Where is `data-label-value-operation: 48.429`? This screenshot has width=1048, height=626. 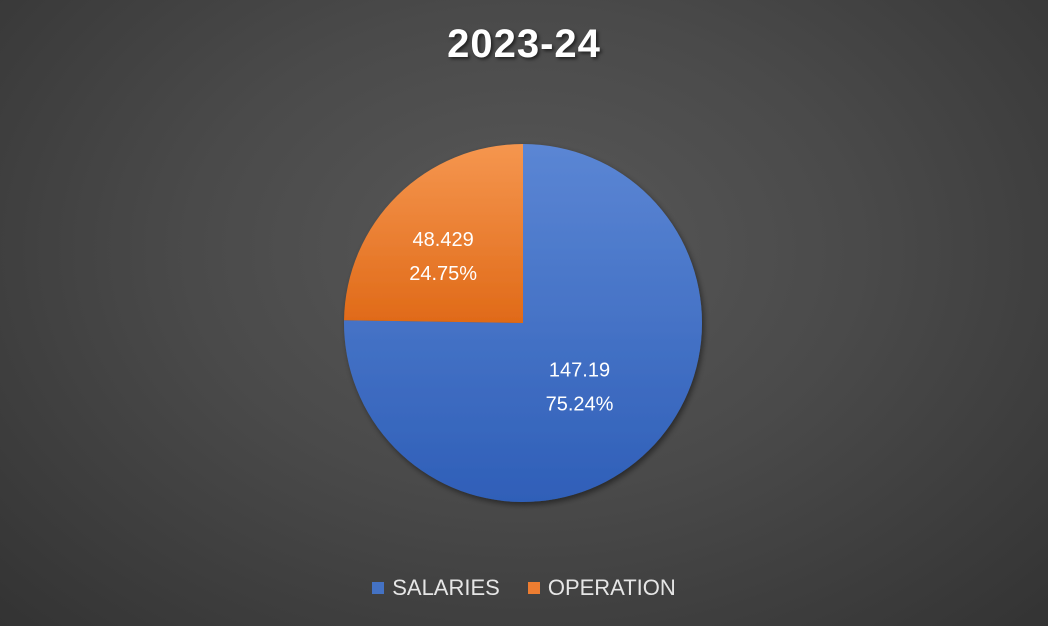
data-label-value-operation: 48.429 is located at coordinates (443, 240).